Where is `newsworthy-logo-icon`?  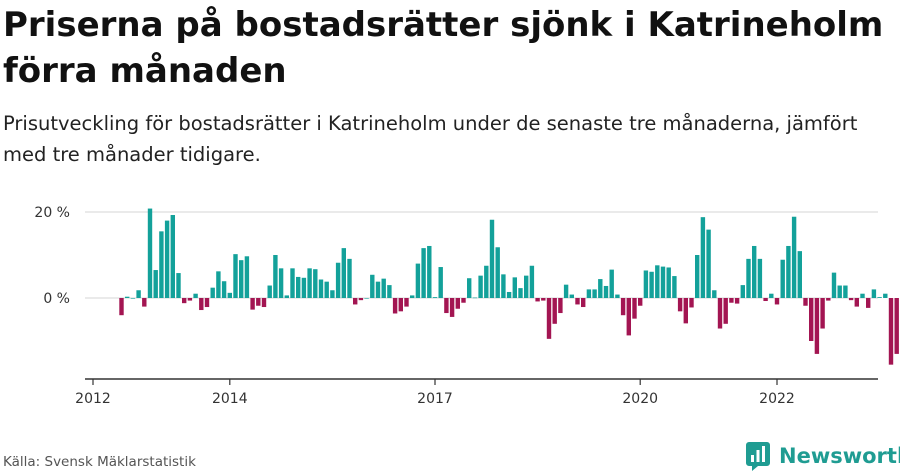
newsworthy-logo-icon is located at coordinates (758, 456).